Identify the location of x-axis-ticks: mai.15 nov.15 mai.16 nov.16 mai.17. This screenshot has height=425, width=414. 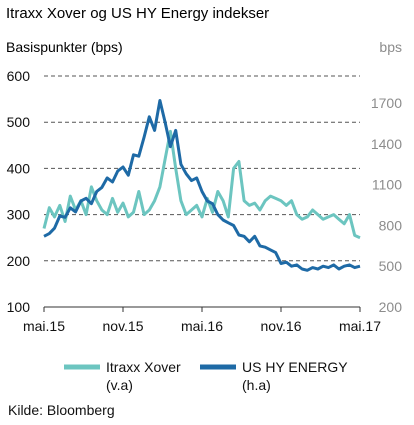
(202, 320).